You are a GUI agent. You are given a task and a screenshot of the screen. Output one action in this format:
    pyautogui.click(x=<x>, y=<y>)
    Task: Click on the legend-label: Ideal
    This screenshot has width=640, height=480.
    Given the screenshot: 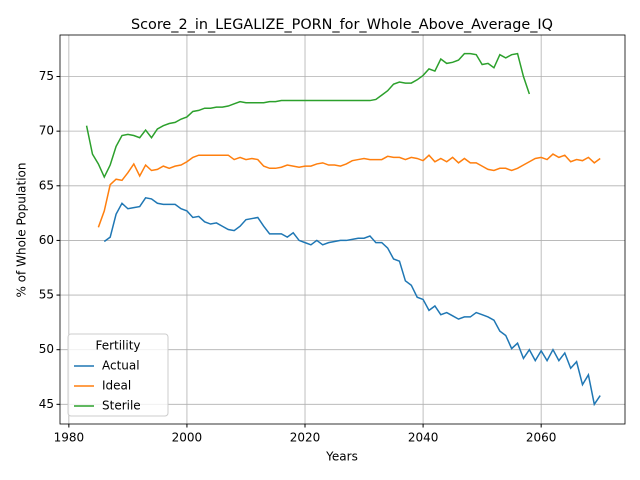 What is the action you would take?
    pyautogui.click(x=116, y=386)
    